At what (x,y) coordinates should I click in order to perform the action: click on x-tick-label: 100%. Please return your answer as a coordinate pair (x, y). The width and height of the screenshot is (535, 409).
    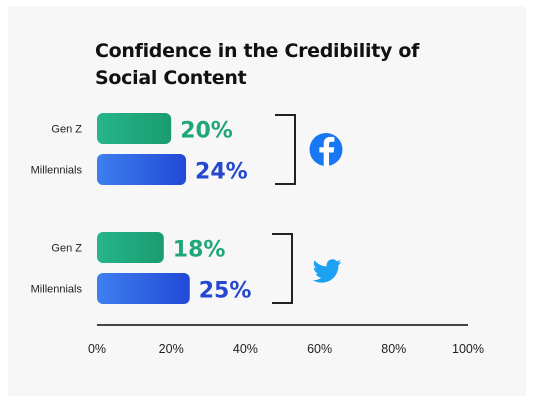
    Looking at the image, I should click on (468, 349).